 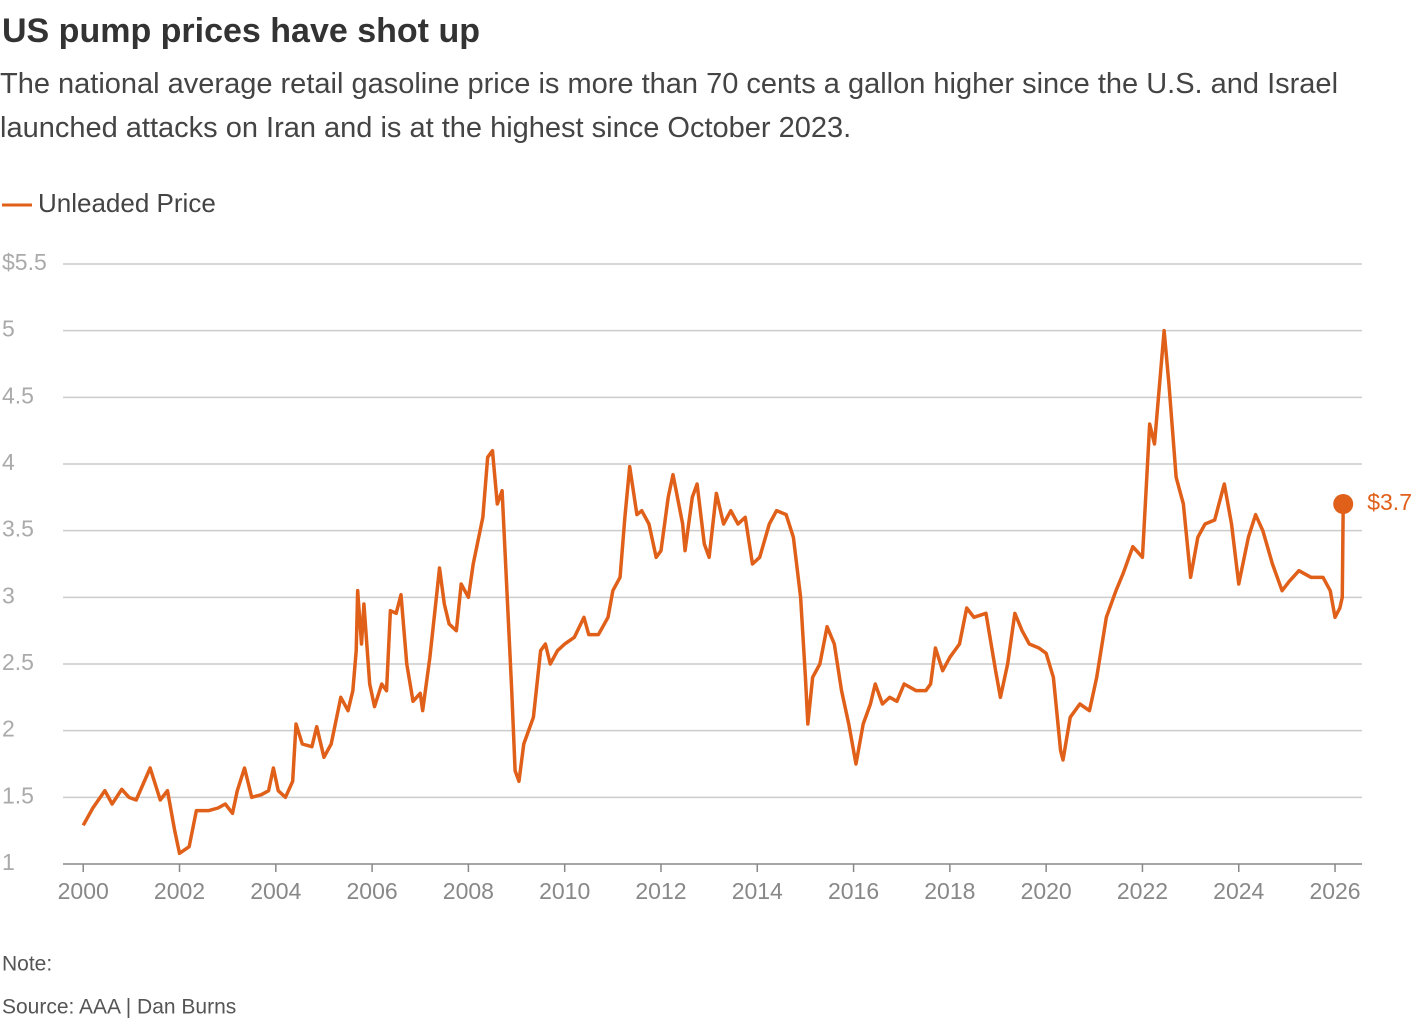 What do you see at coordinates (757, 891) in the screenshot?
I see `x-tick-label: 2014` at bounding box center [757, 891].